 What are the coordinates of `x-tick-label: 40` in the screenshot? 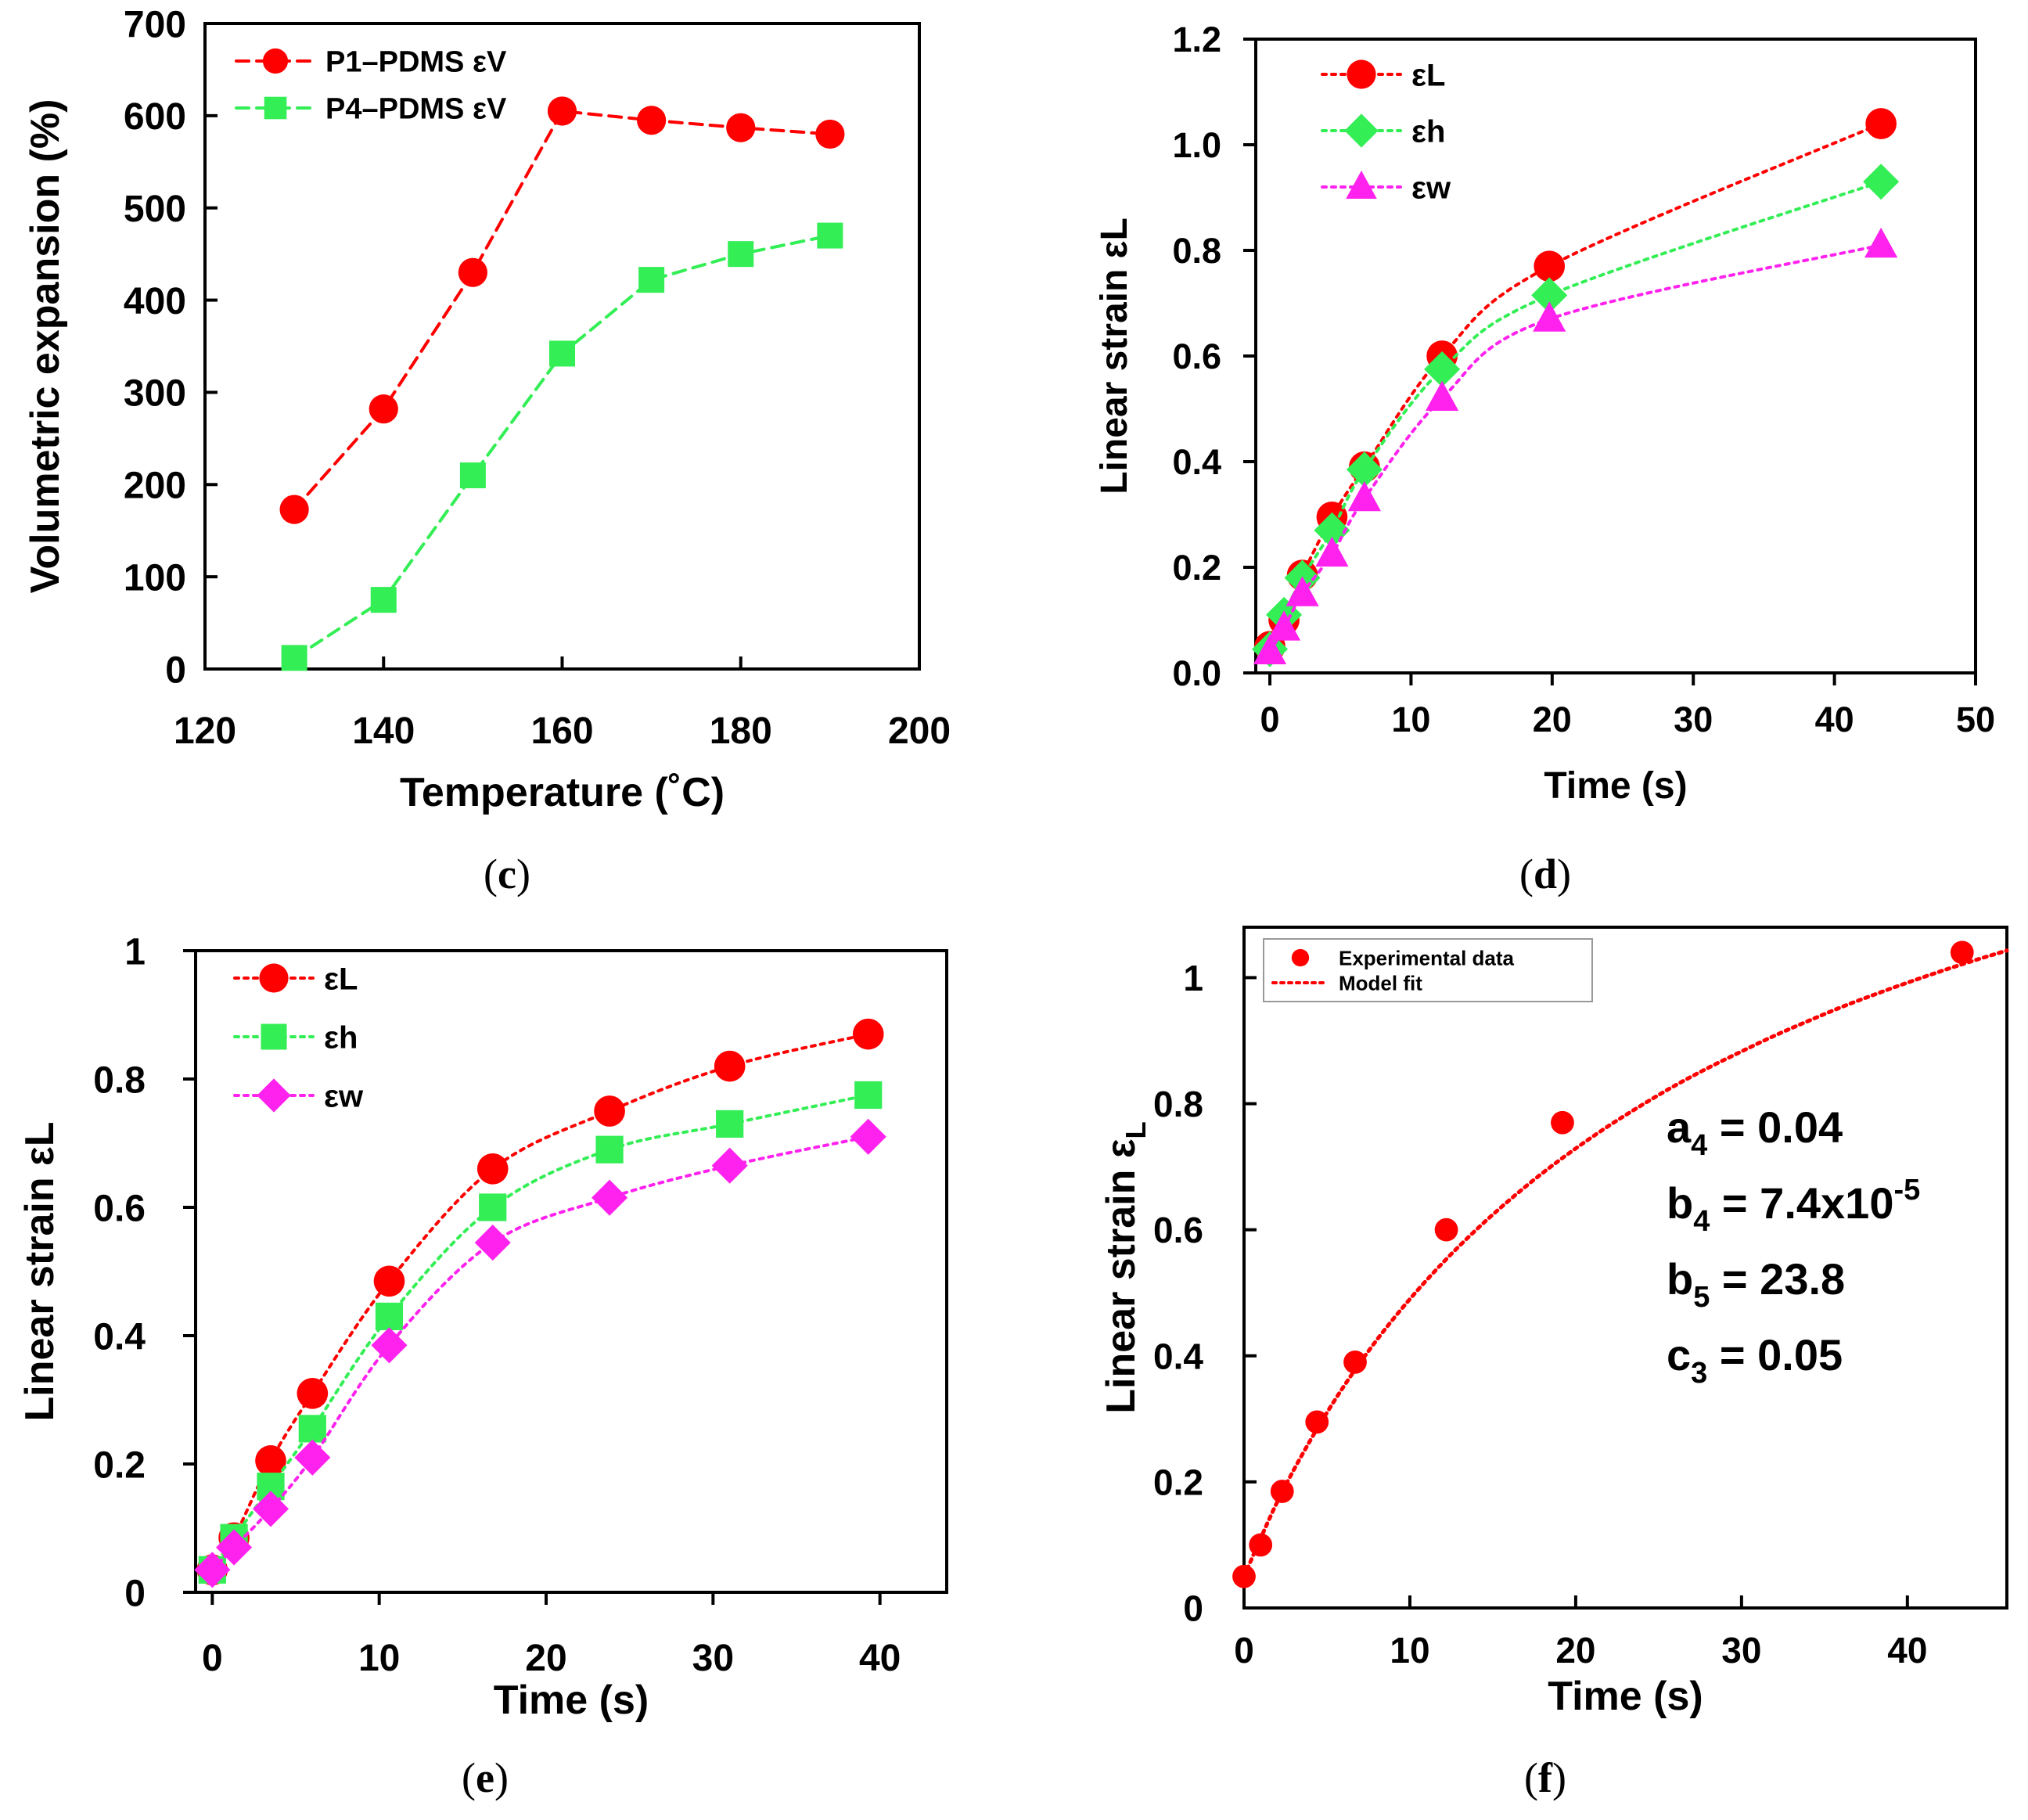 It's located at (1835, 719).